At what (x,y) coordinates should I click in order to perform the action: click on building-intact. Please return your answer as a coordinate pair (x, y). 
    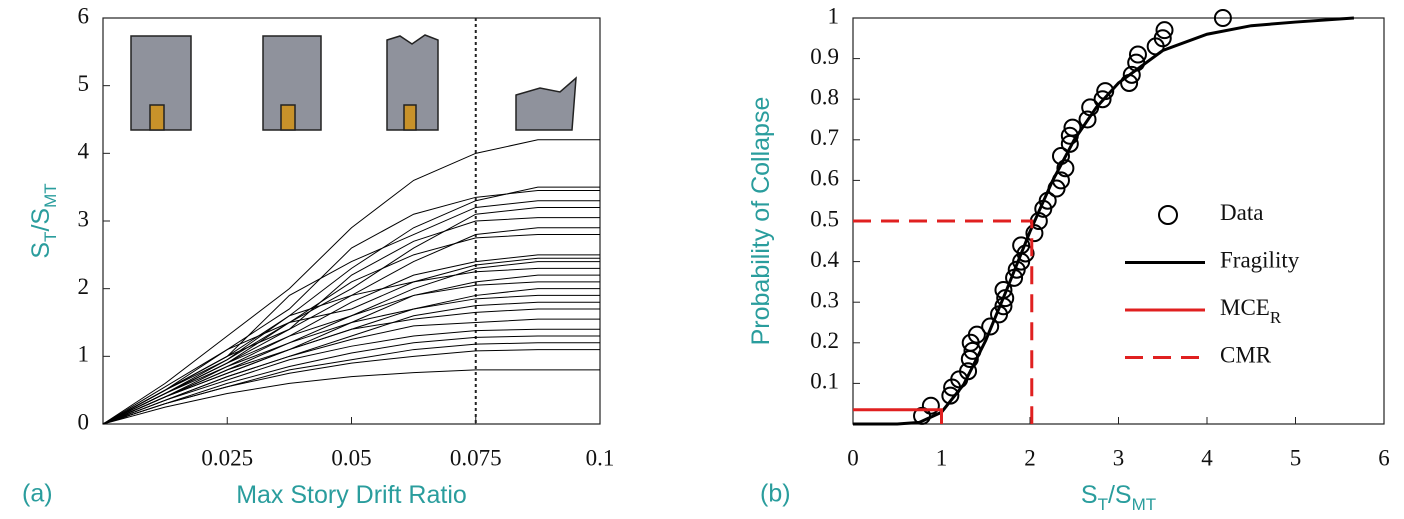
    Looking at the image, I should click on (161, 83).